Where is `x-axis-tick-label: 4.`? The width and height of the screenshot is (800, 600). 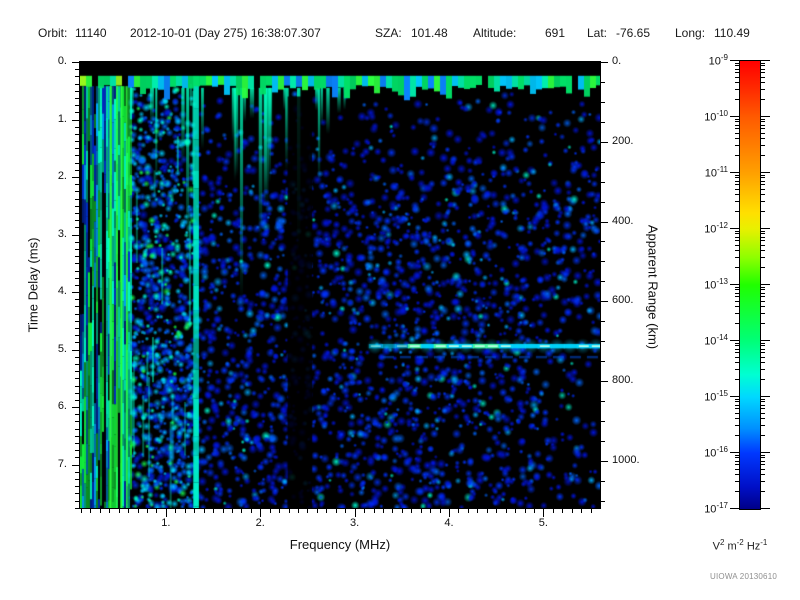 x-axis-tick-label: 4. is located at coordinates (449, 523).